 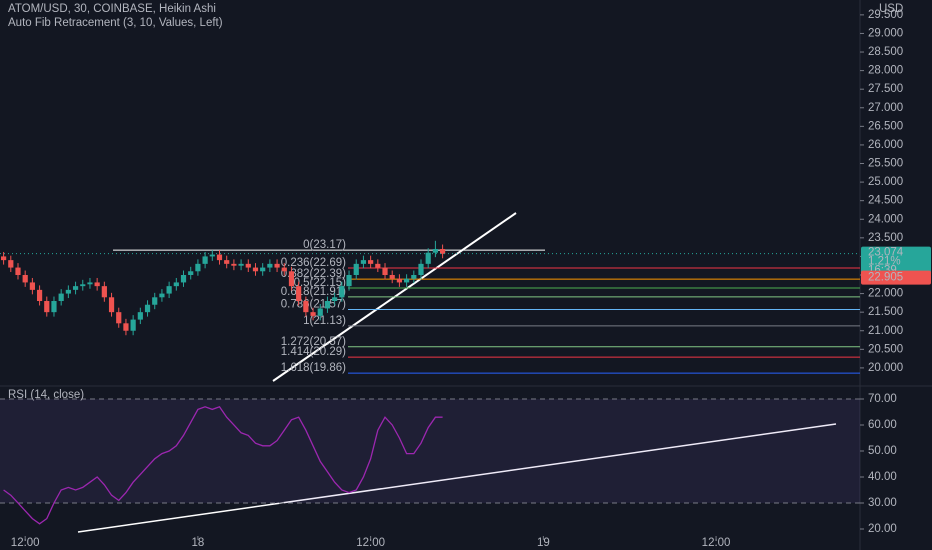 What do you see at coordinates (313, 352) in the screenshot?
I see `fib-label: 1.414(20.29)` at bounding box center [313, 352].